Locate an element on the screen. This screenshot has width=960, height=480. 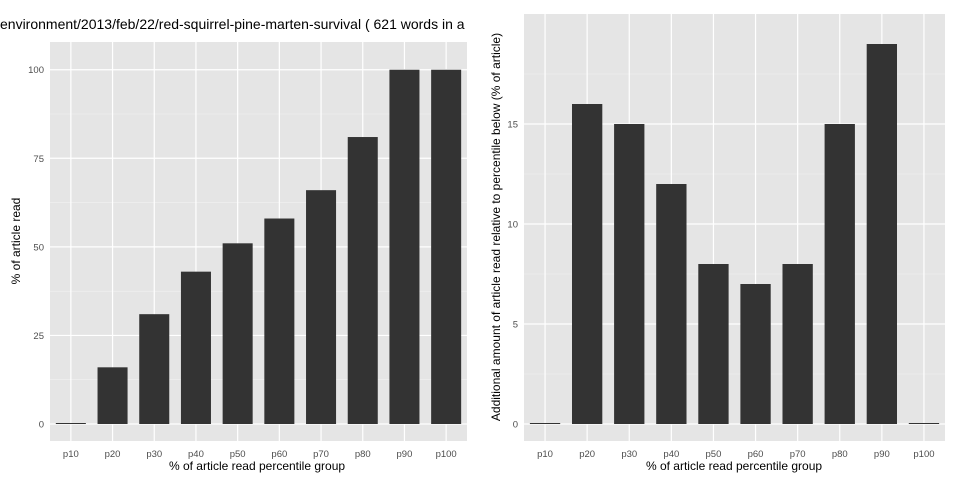
y-tick-label: 100 is located at coordinates (36, 70).